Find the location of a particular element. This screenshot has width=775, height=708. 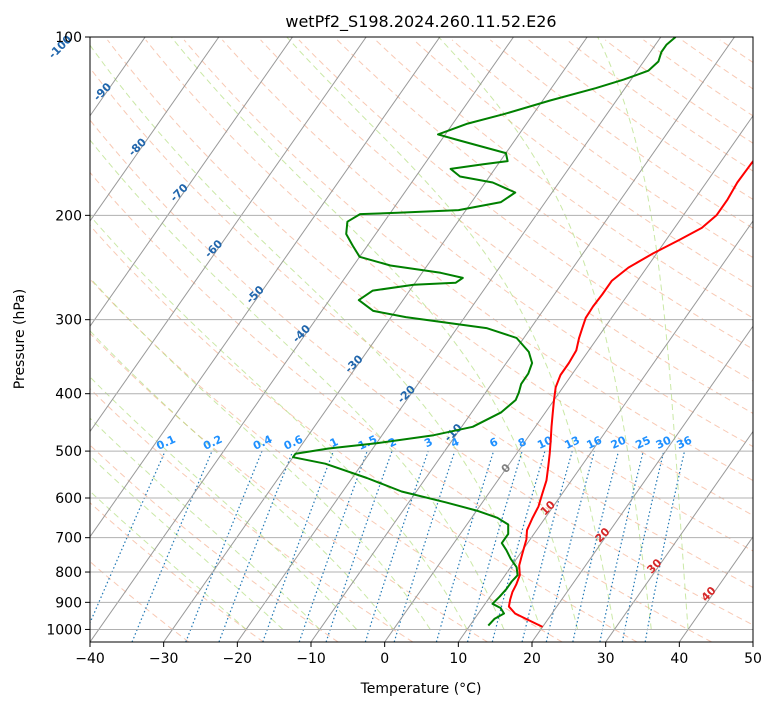

x-tick-label: −30 is located at coordinates (164, 659).